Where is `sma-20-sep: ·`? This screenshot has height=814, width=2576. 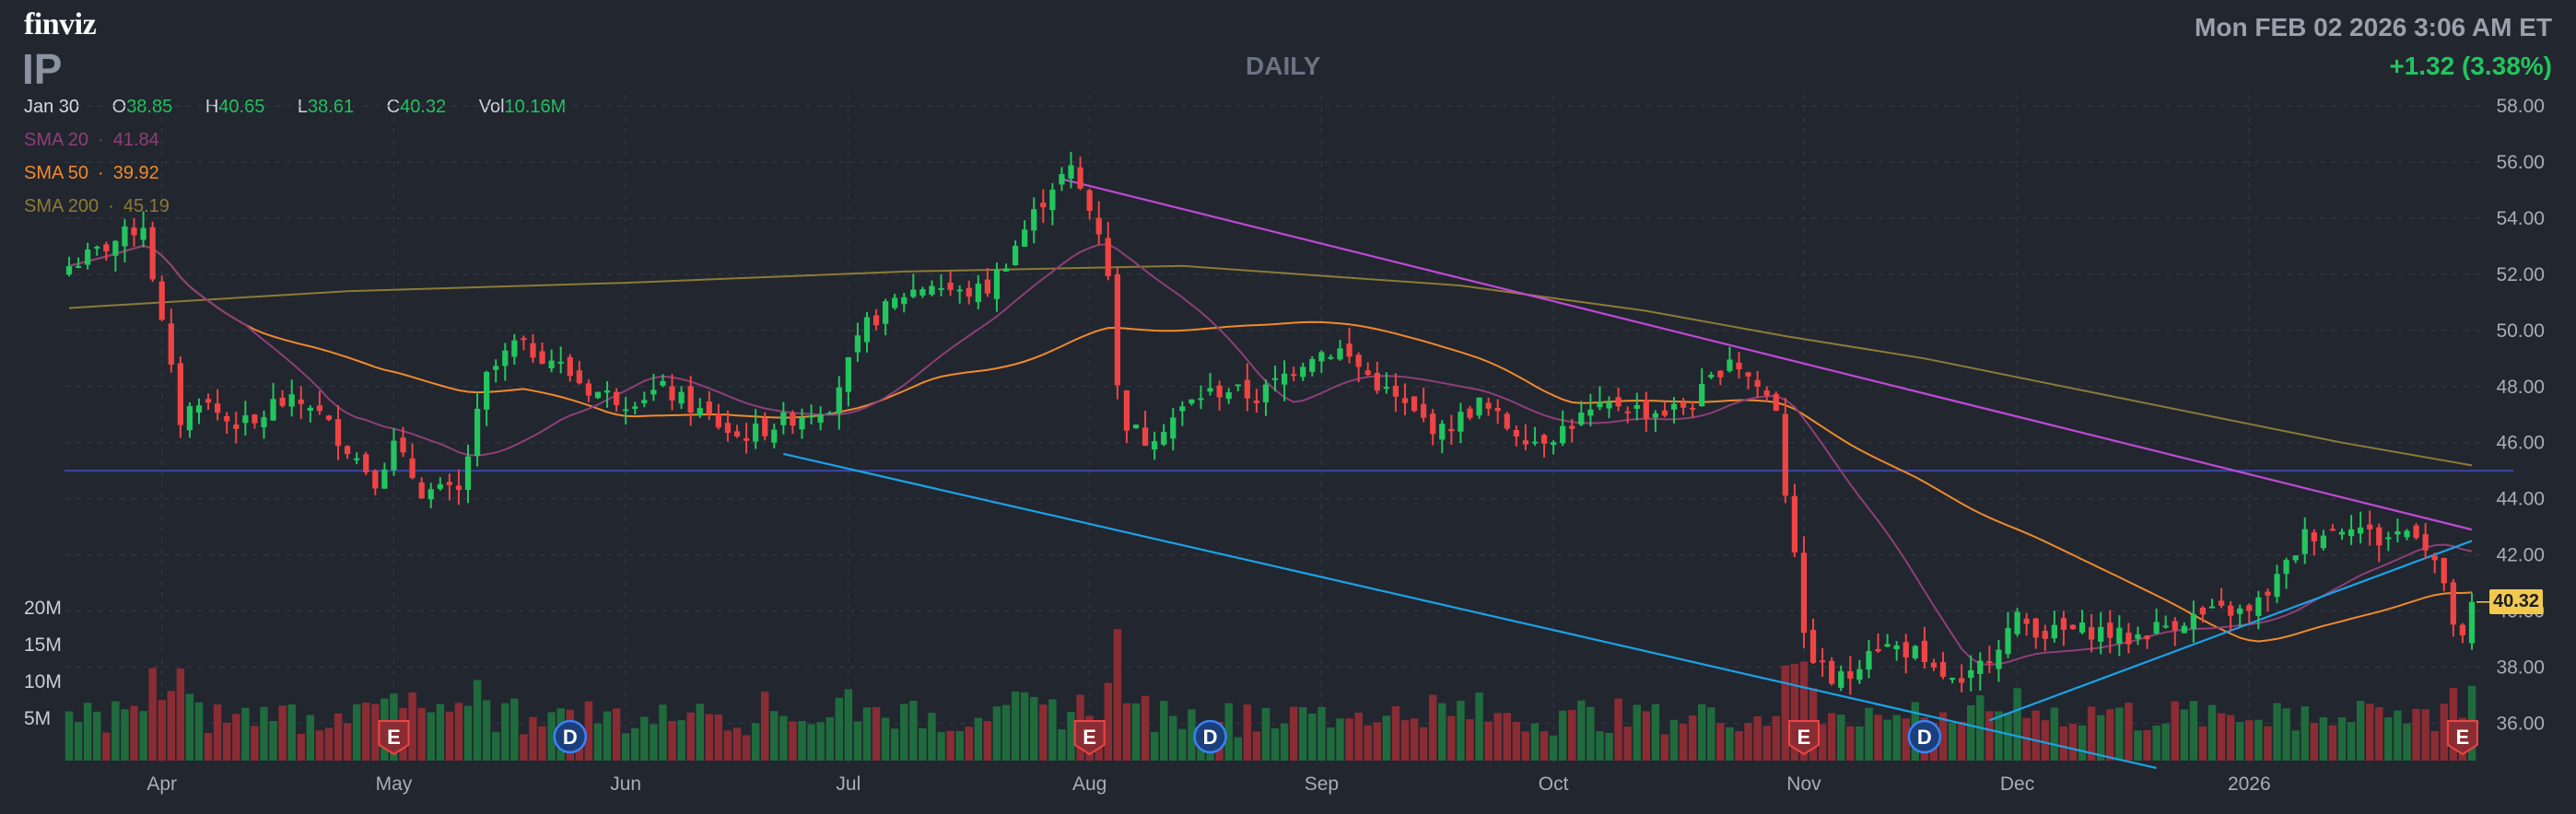
sma-20-sep: · is located at coordinates (101, 140).